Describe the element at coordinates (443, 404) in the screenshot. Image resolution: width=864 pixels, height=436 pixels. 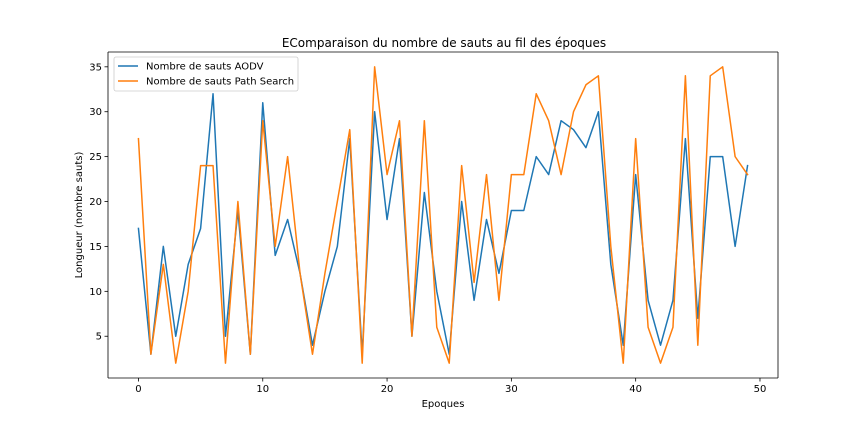
I see `x-axis-label: Epoques` at that location.